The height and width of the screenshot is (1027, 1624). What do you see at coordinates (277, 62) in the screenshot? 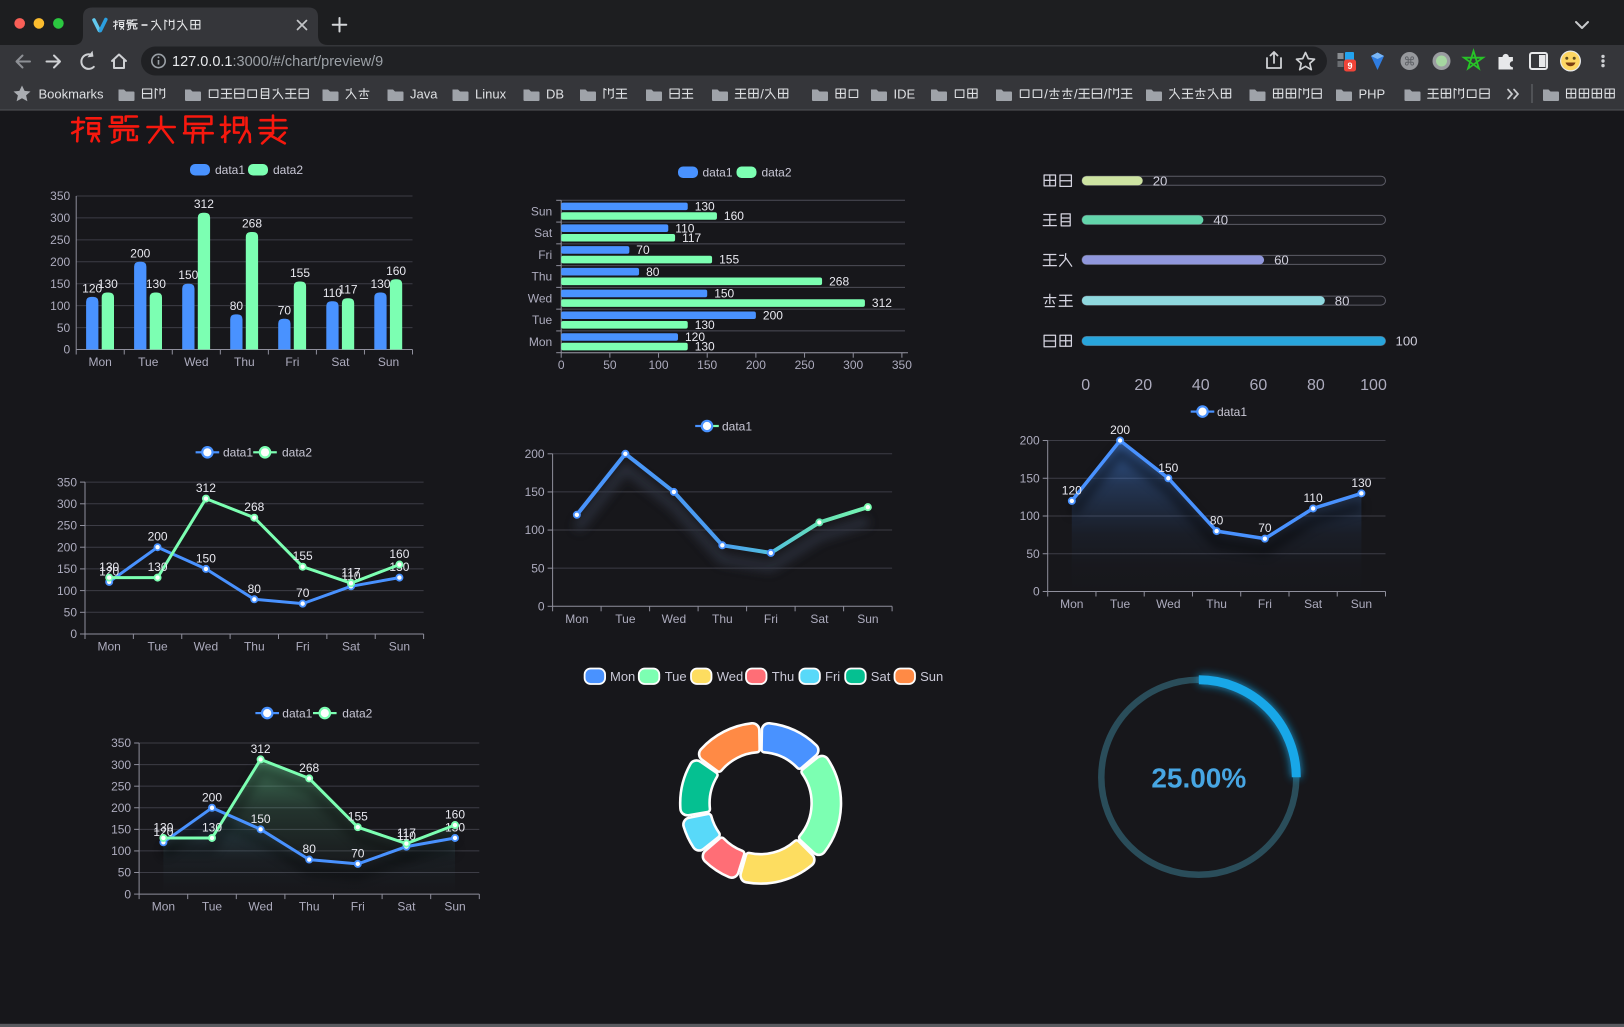
I see `svg-text:127.0.0.1:3000/#/chart/preview: 127.0.0.1:3000/#/chart/preview/9` at bounding box center [277, 62].